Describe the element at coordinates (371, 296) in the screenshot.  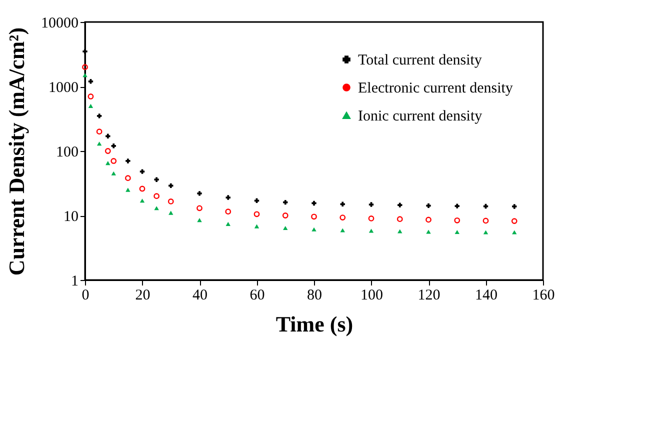
I see `x-tick-label: 100` at that location.